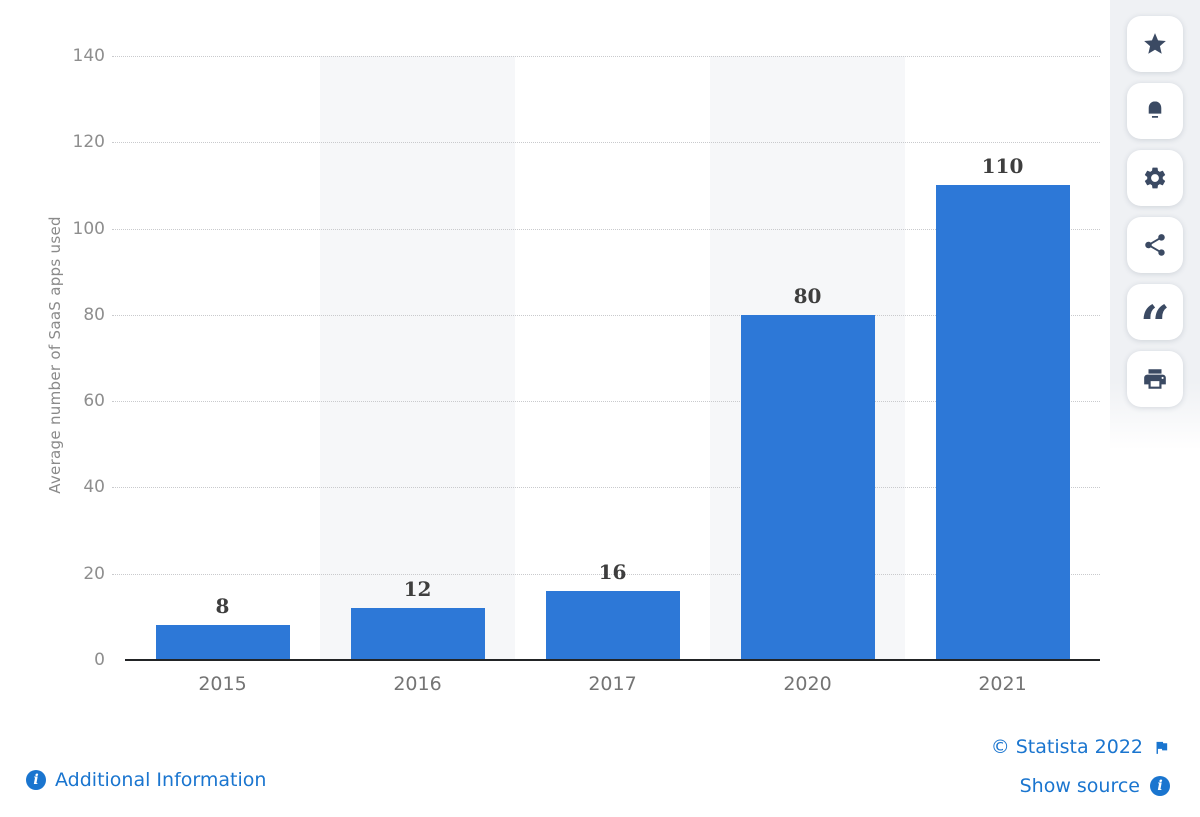  Describe the element at coordinates (94, 314) in the screenshot. I see `y-tick-label: 80` at that location.